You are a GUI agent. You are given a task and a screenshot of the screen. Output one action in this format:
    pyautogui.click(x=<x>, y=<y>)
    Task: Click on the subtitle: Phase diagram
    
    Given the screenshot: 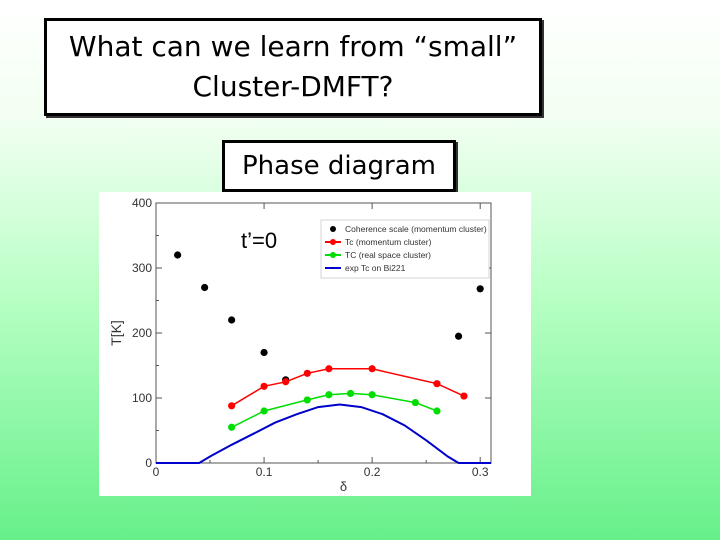 What is the action you would take?
    pyautogui.click(x=338, y=166)
    